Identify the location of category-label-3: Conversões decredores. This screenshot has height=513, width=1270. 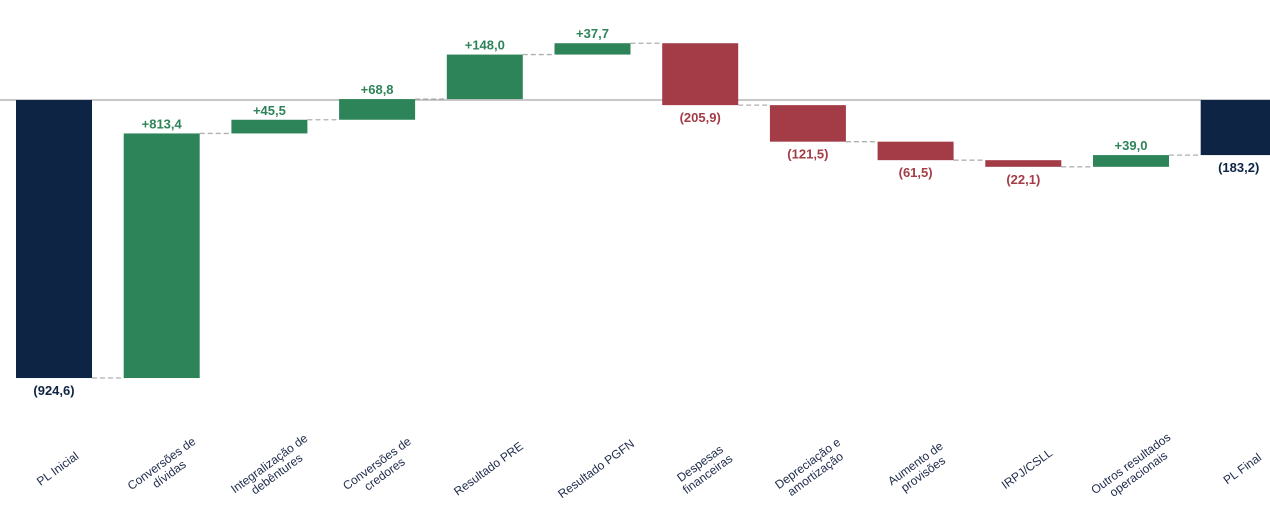
(380, 468).